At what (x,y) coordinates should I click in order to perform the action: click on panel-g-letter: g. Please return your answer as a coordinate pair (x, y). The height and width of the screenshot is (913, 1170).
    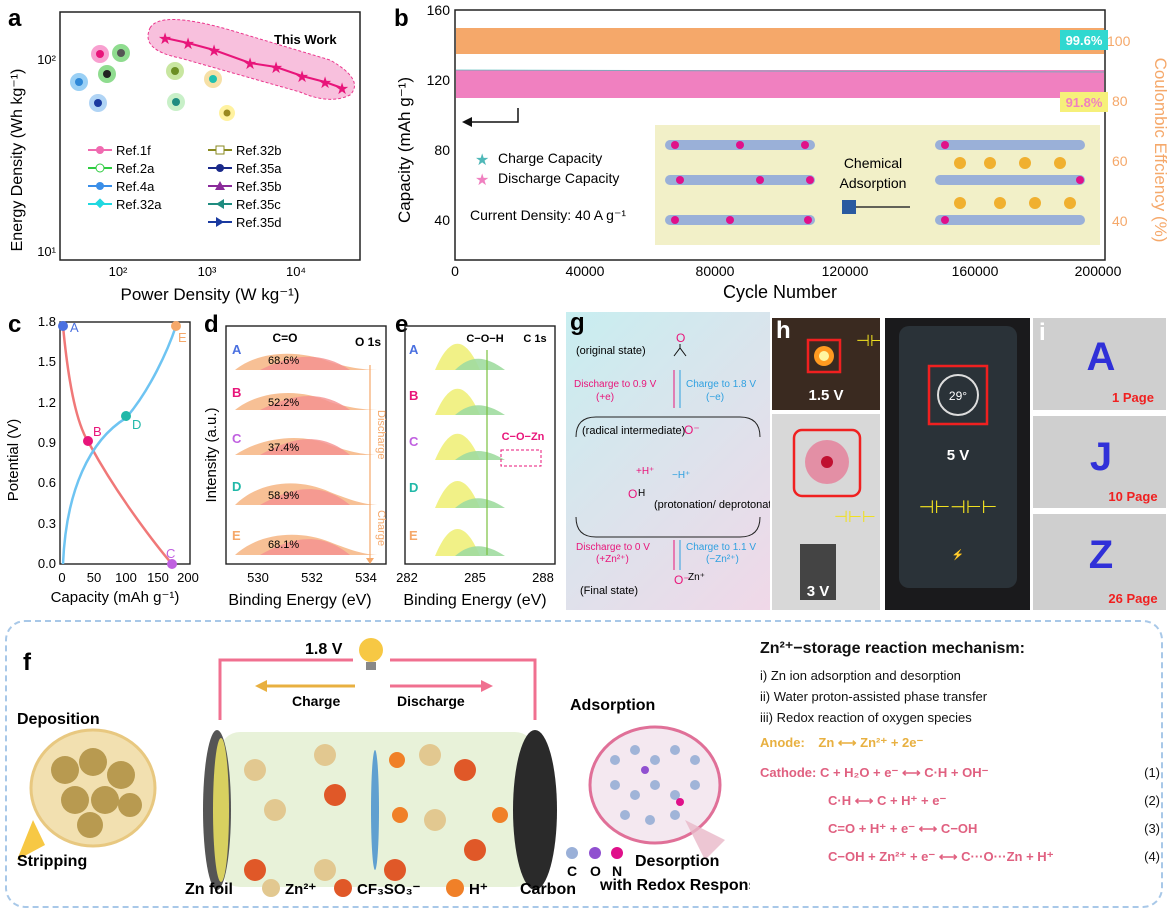
    Looking at the image, I should click on (577, 324).